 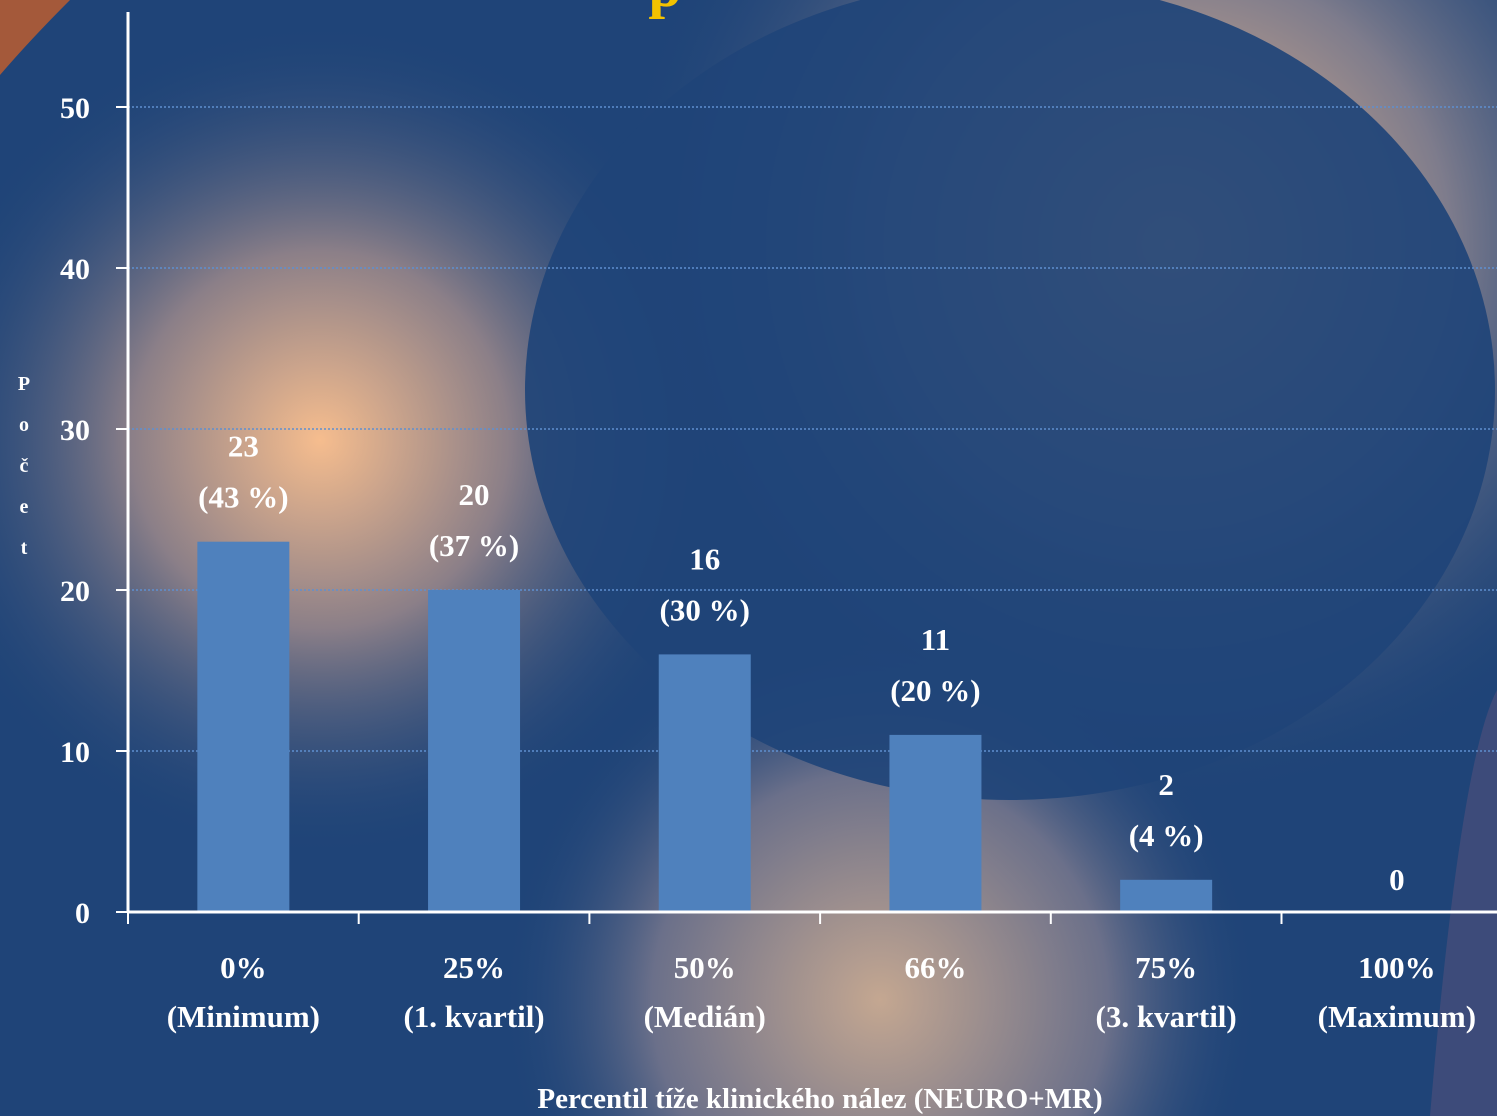 I want to click on x-tick-label-1-1: (1. kvartil), so click(x=473, y=1016).